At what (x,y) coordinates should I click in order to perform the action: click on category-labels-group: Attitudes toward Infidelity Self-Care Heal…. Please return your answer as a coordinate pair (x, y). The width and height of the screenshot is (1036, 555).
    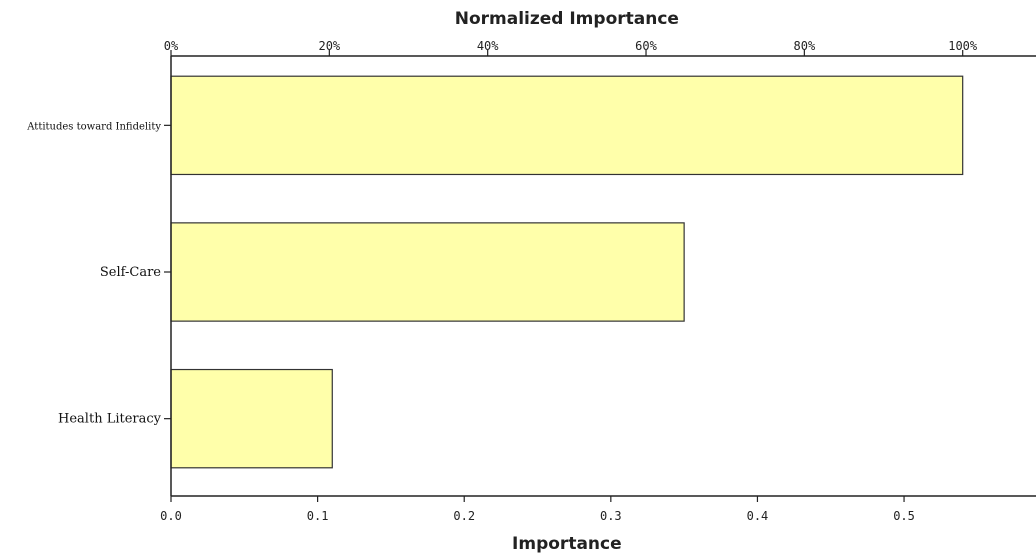
    Looking at the image, I should click on (98, 274).